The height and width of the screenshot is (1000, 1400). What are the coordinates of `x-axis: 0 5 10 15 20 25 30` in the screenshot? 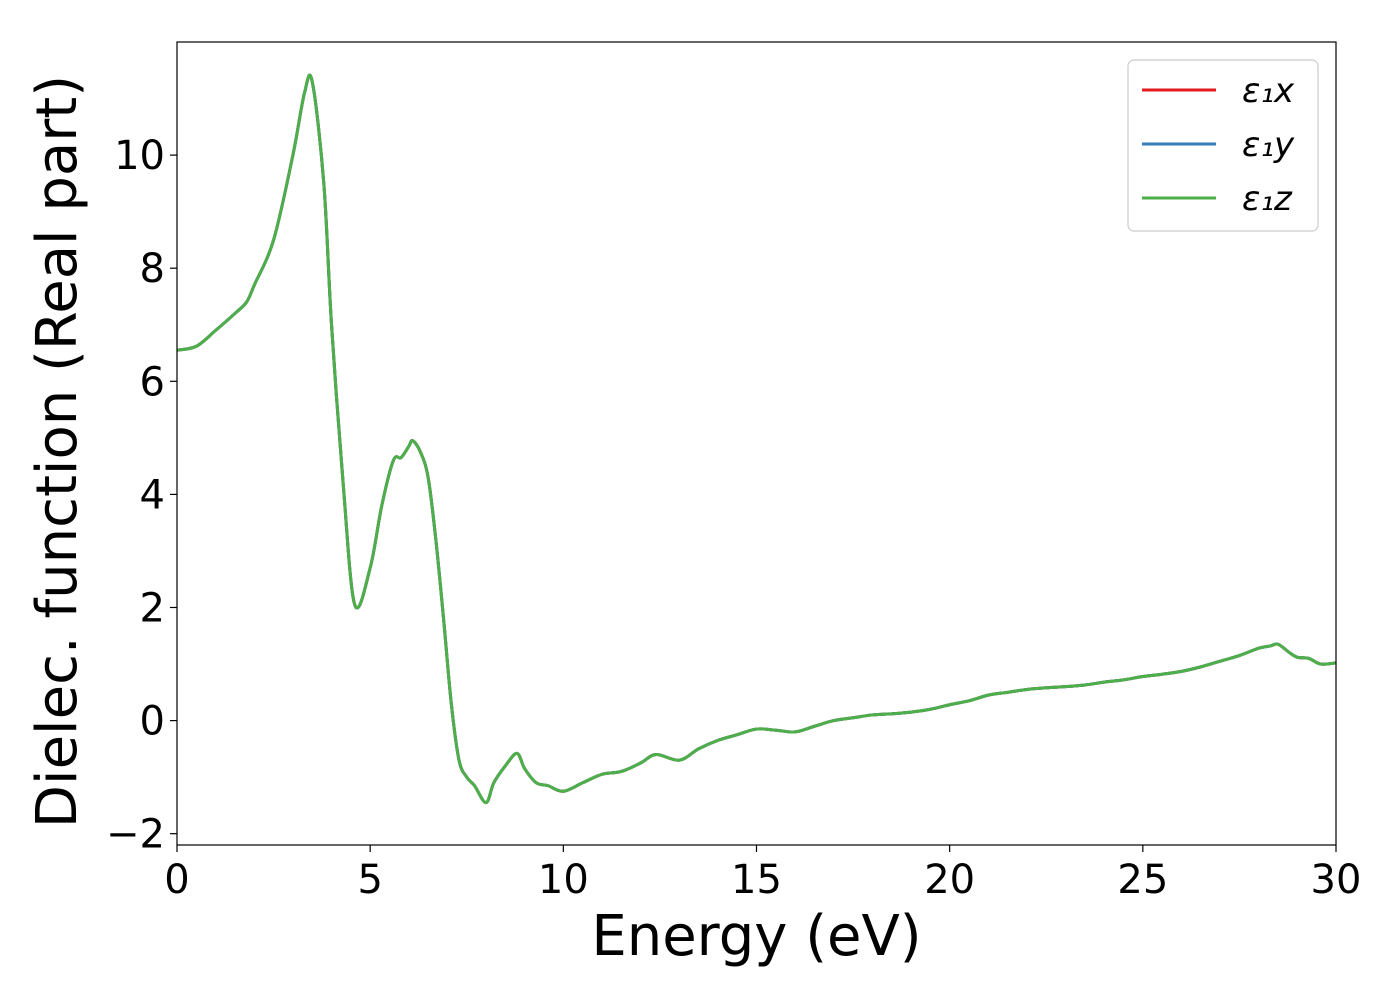 It's located at (762, 874).